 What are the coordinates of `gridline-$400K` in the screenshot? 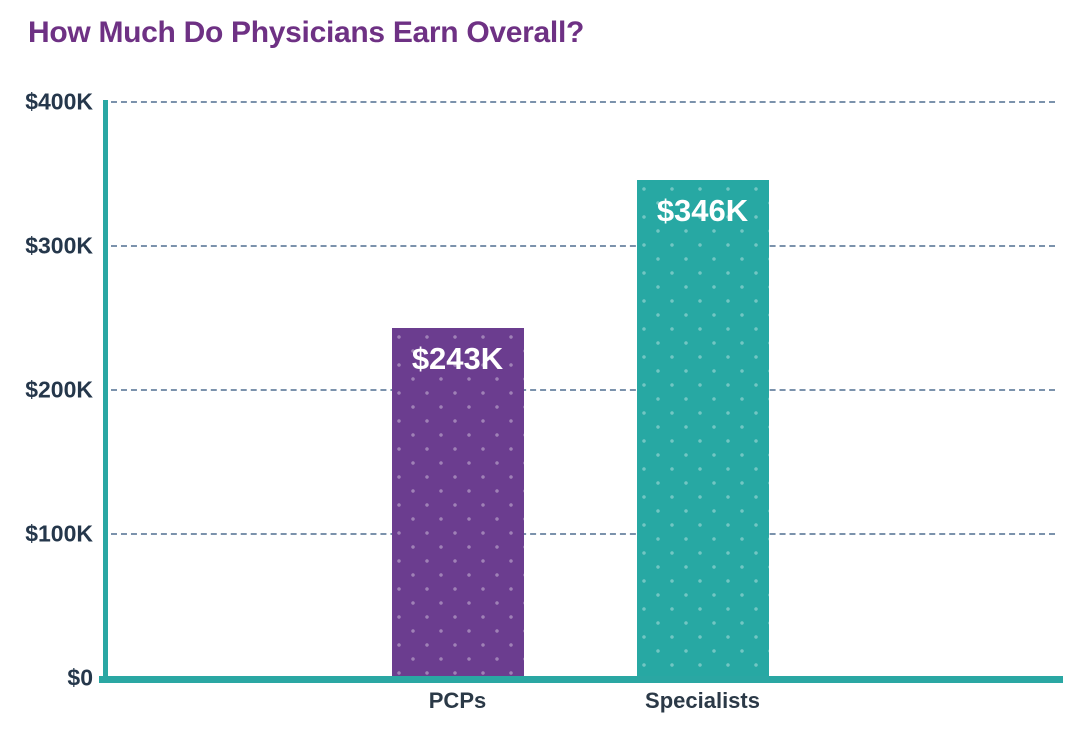 It's located at (583, 102).